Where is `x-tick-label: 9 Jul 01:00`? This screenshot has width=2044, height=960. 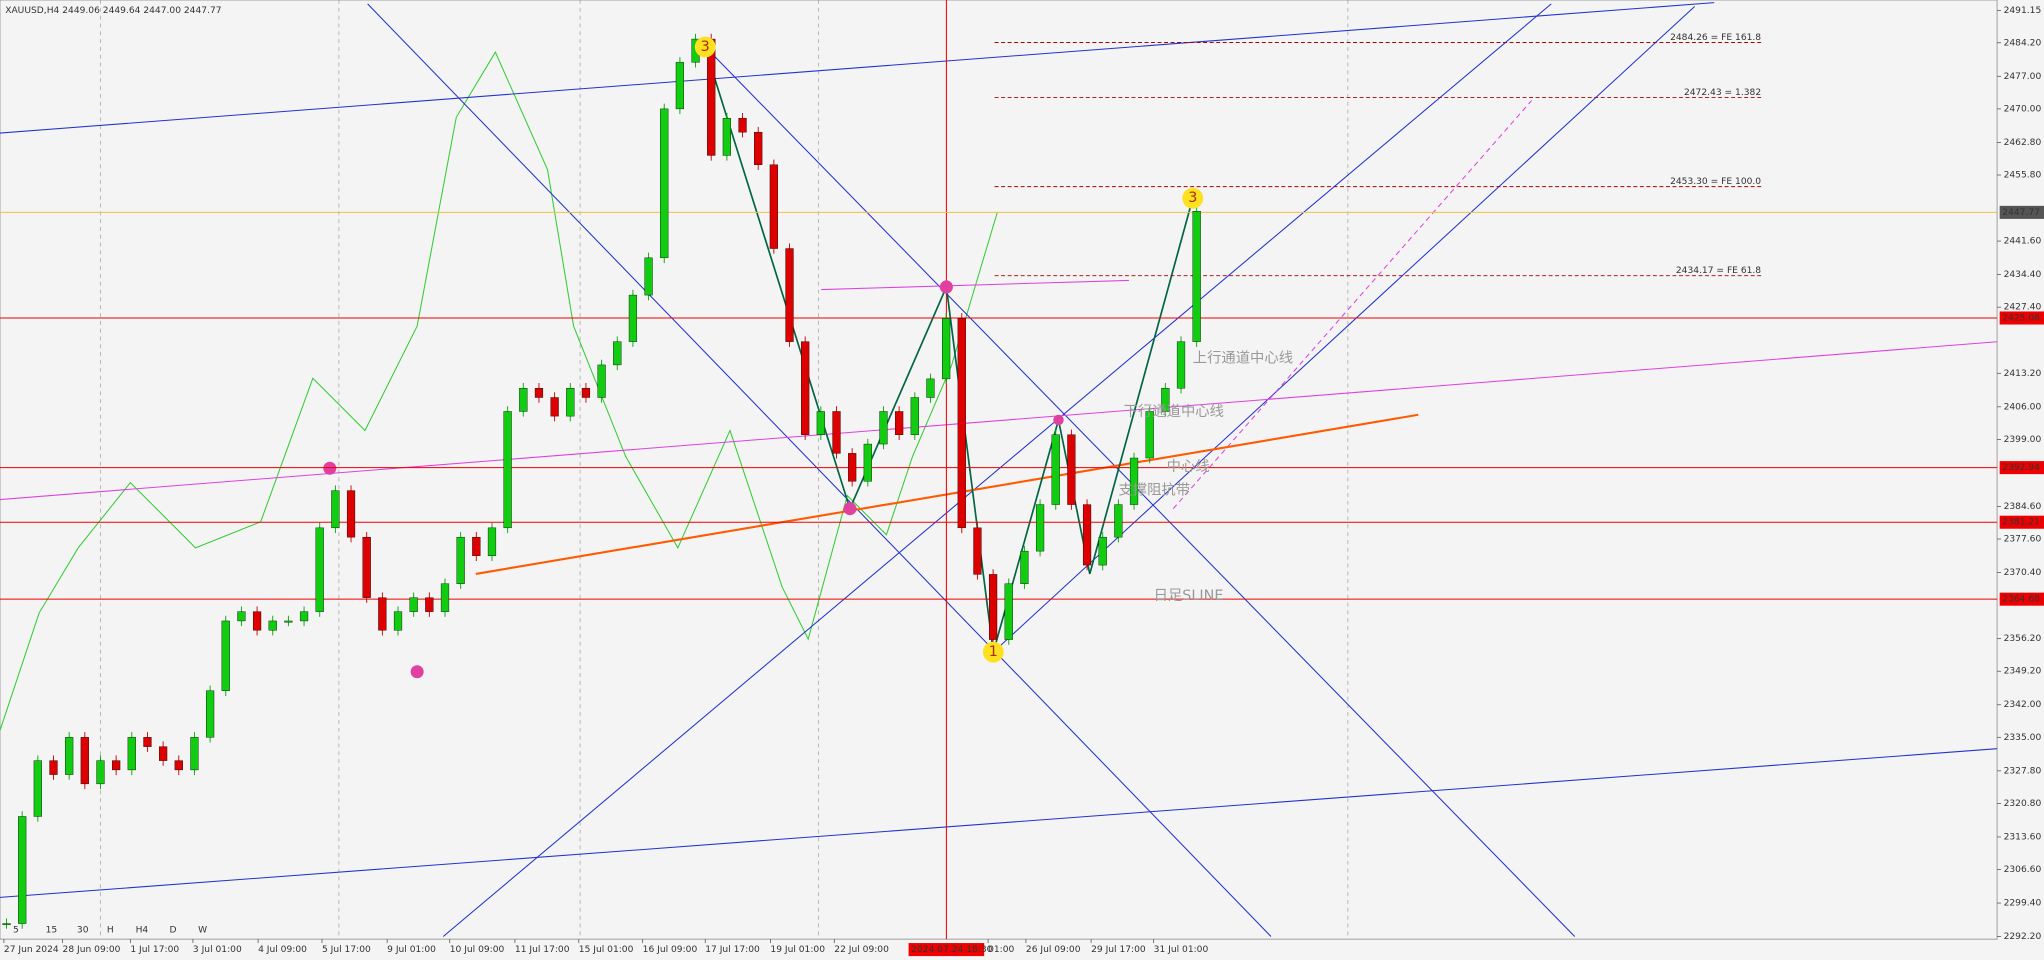
x-tick-label: 9 Jul 01:00 is located at coordinates (411, 950).